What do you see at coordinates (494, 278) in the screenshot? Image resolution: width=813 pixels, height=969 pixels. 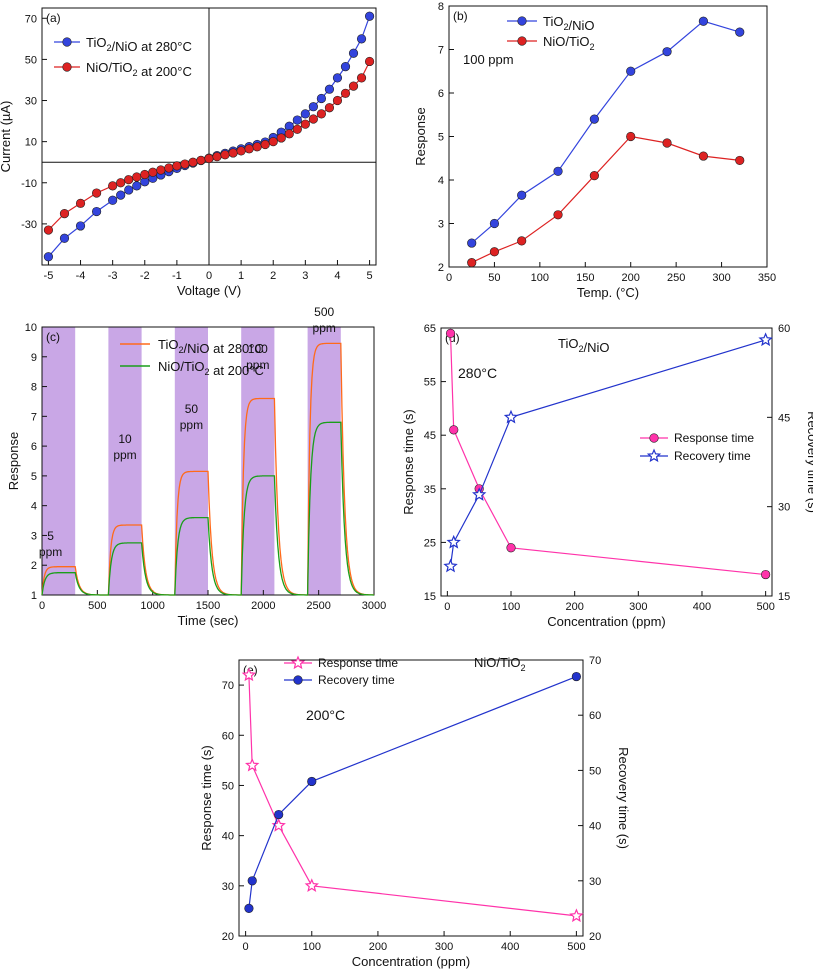 I see `x-tick-label: 50` at bounding box center [494, 278].